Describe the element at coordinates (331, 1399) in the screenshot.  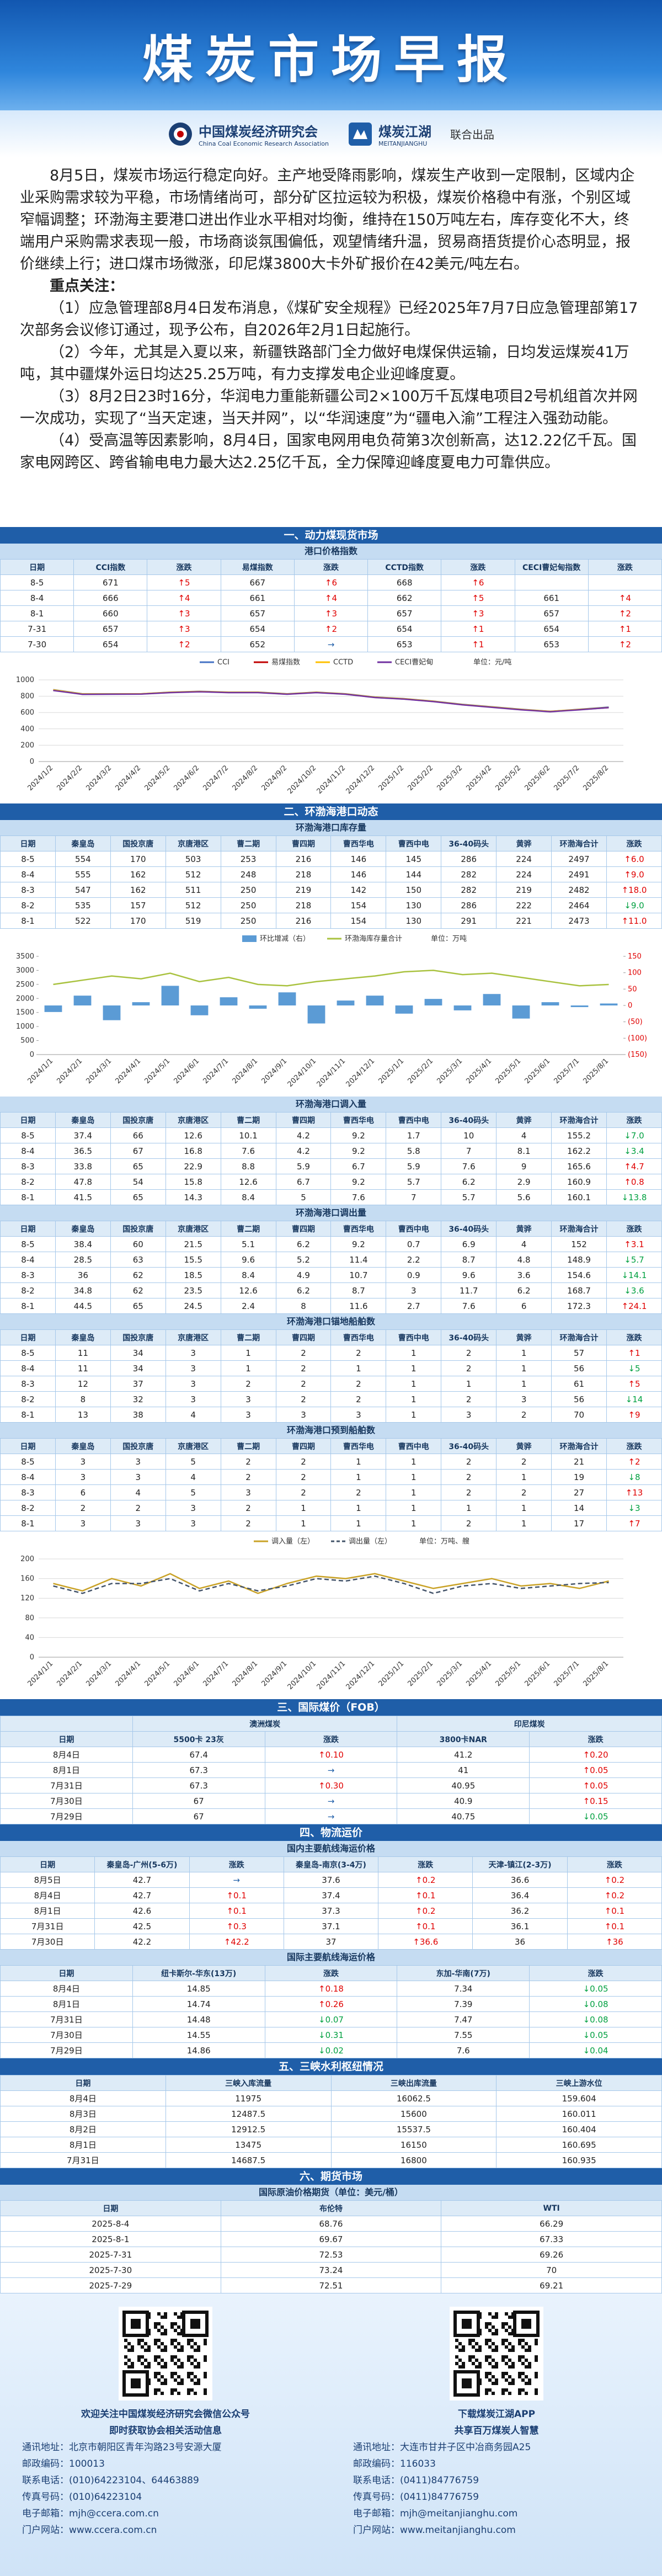
I see `table-row: 8-2 8 32 3 3 2 2 1 2 3 56 ↓14` at that location.